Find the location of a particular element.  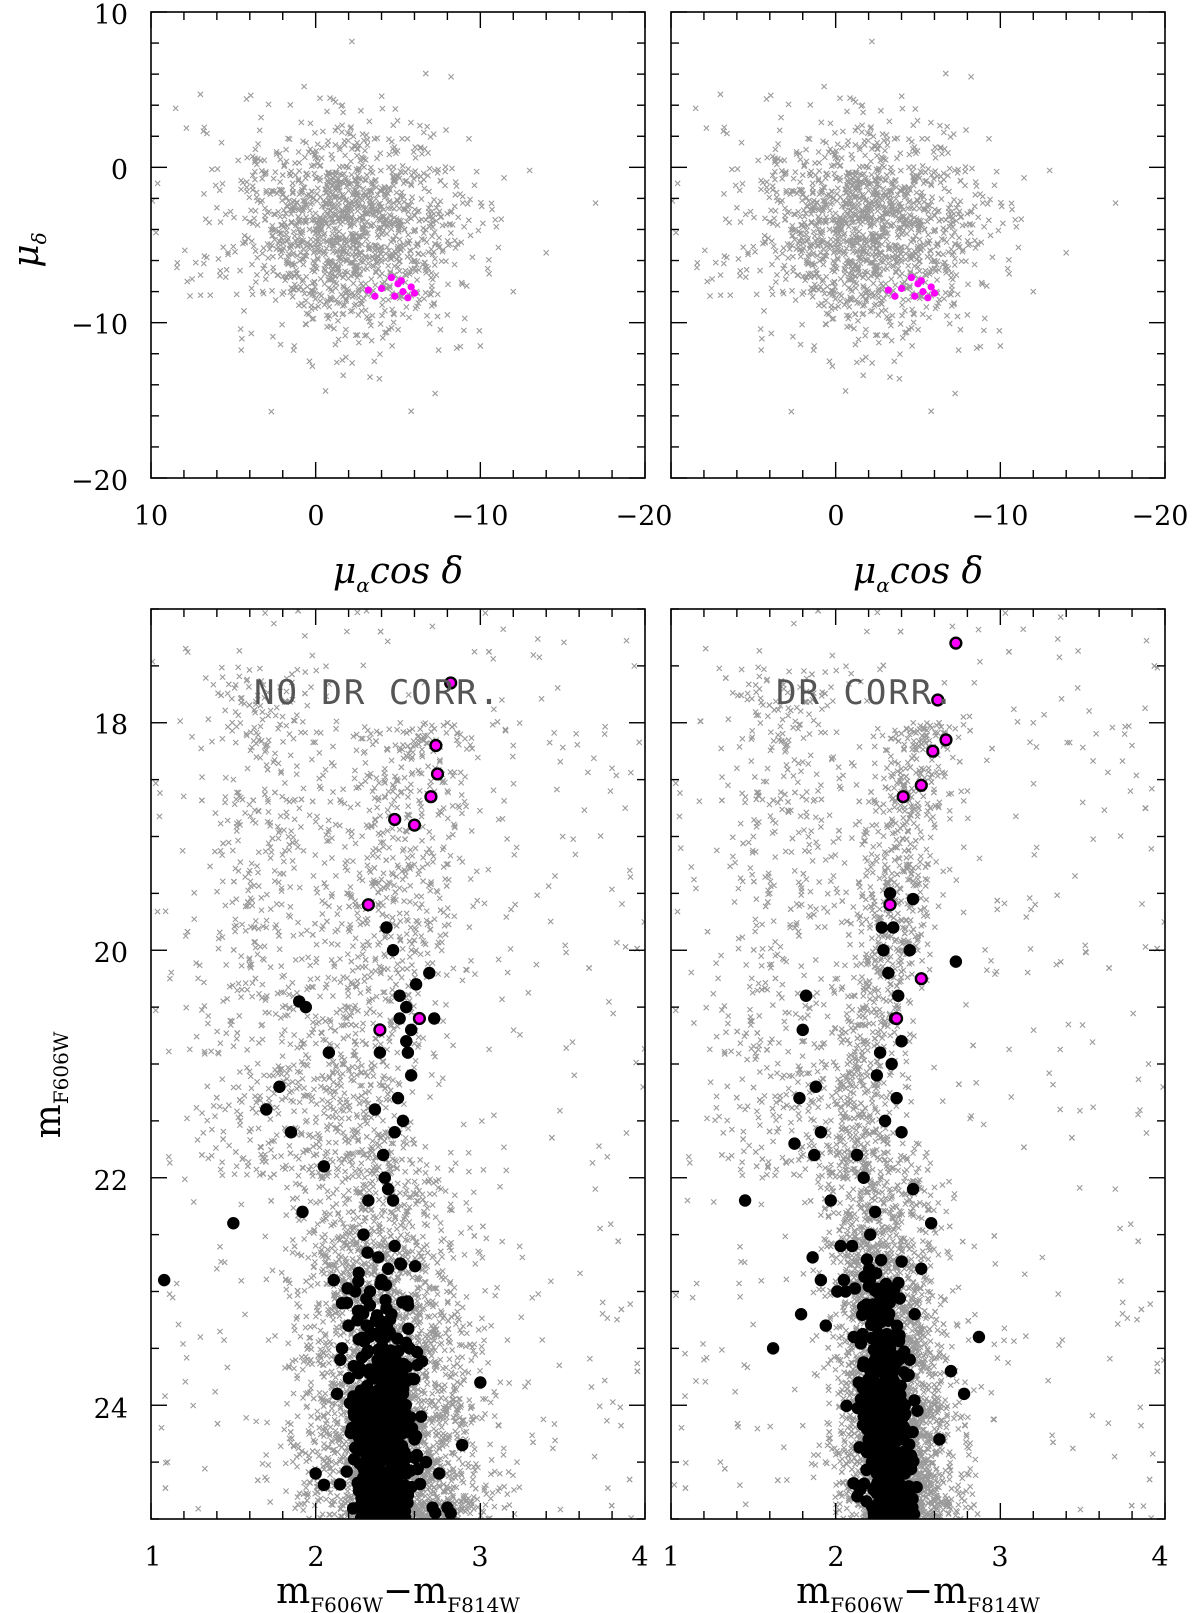

field-star-point is located at coordinates (351, 41).